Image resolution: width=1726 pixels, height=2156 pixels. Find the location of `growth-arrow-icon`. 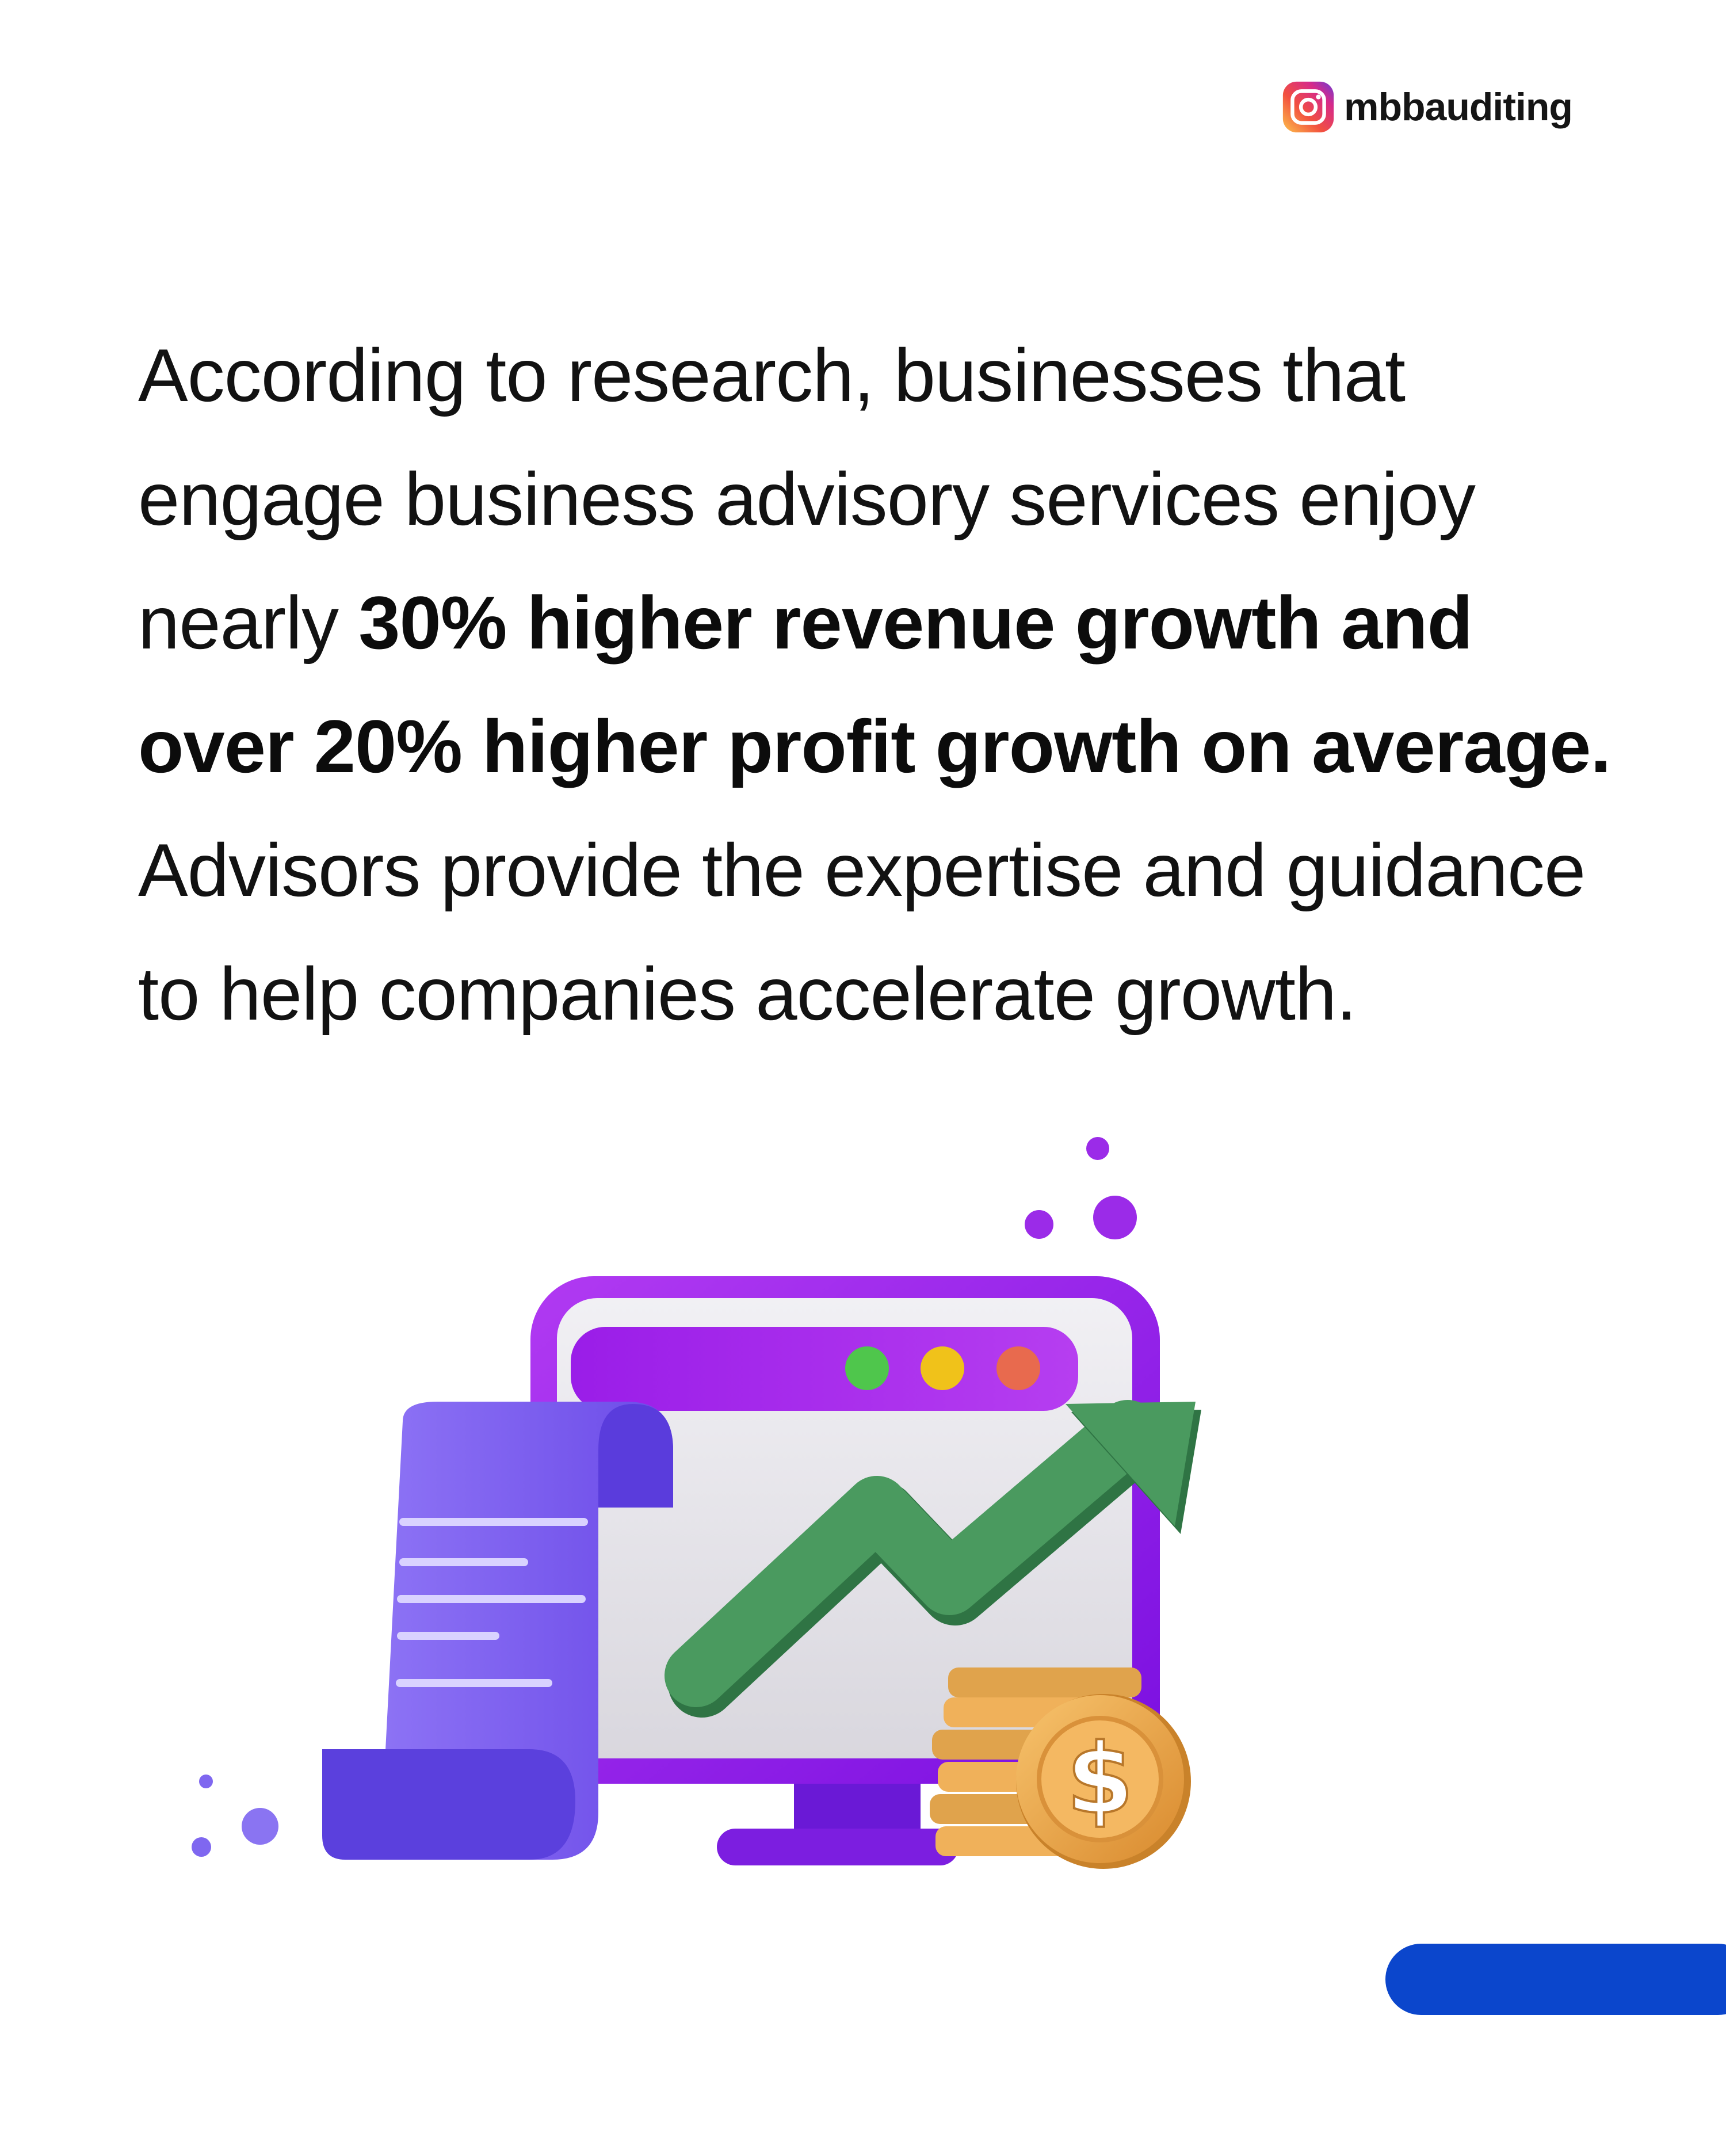

growth-arrow-icon is located at coordinates (933, 1559).